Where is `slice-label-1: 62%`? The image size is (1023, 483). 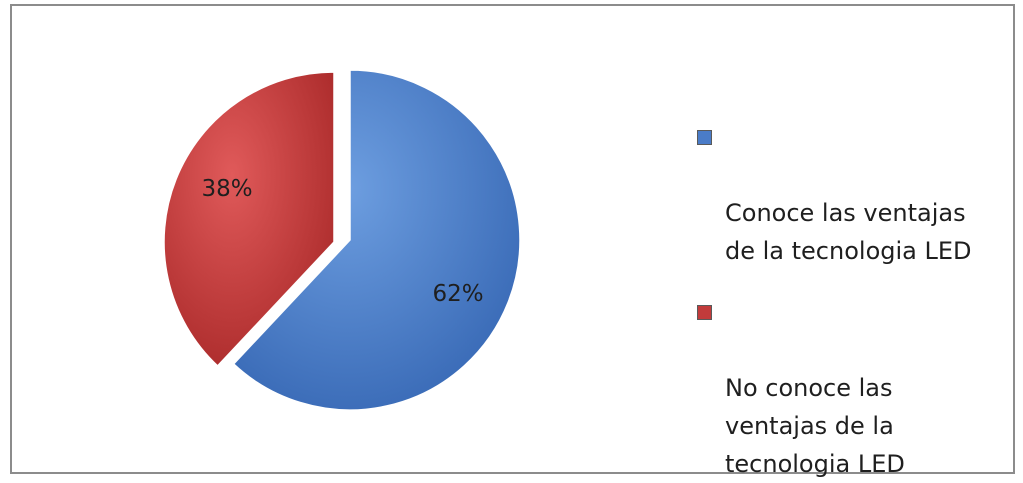
slice-label-1: 62% is located at coordinates (457, 294).